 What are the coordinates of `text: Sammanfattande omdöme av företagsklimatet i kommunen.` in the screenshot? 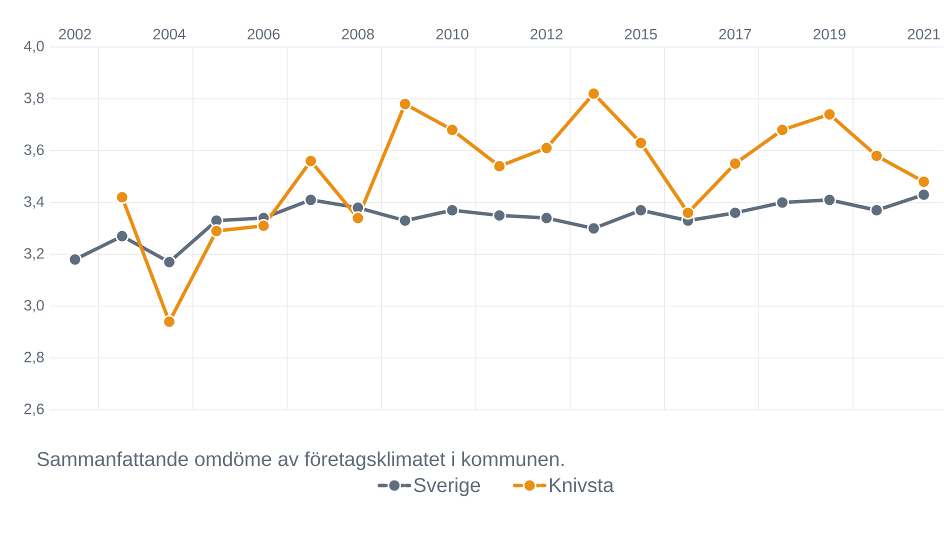 It's located at (300, 461).